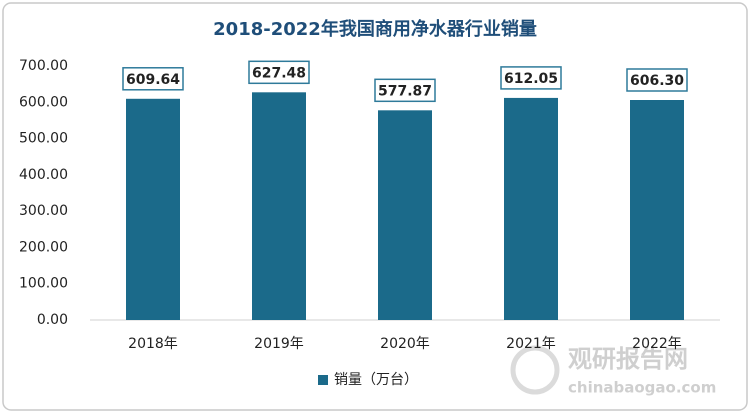 The width and height of the screenshot is (750, 417). Describe the element at coordinates (375, 29) in the screenshot. I see `chart-title: 2018-2022年我国商用净水器行业销量` at that location.